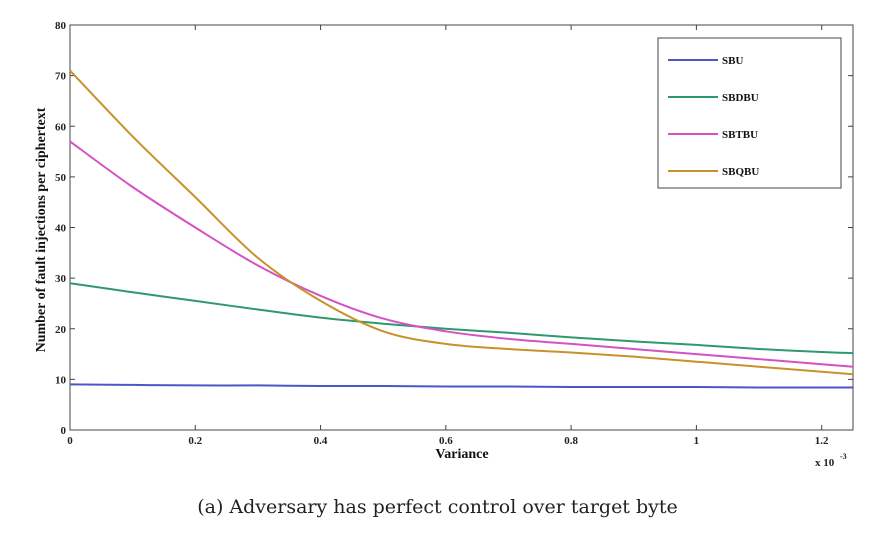 The image size is (875, 538). I want to click on x-tick-label: 0.4, so click(321, 441).